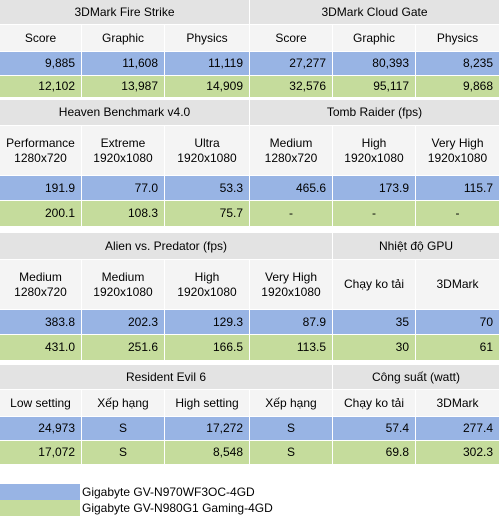 The width and height of the screenshot is (500, 516). I want to click on group-title: 3DMark Fire Strike, so click(125, 12).